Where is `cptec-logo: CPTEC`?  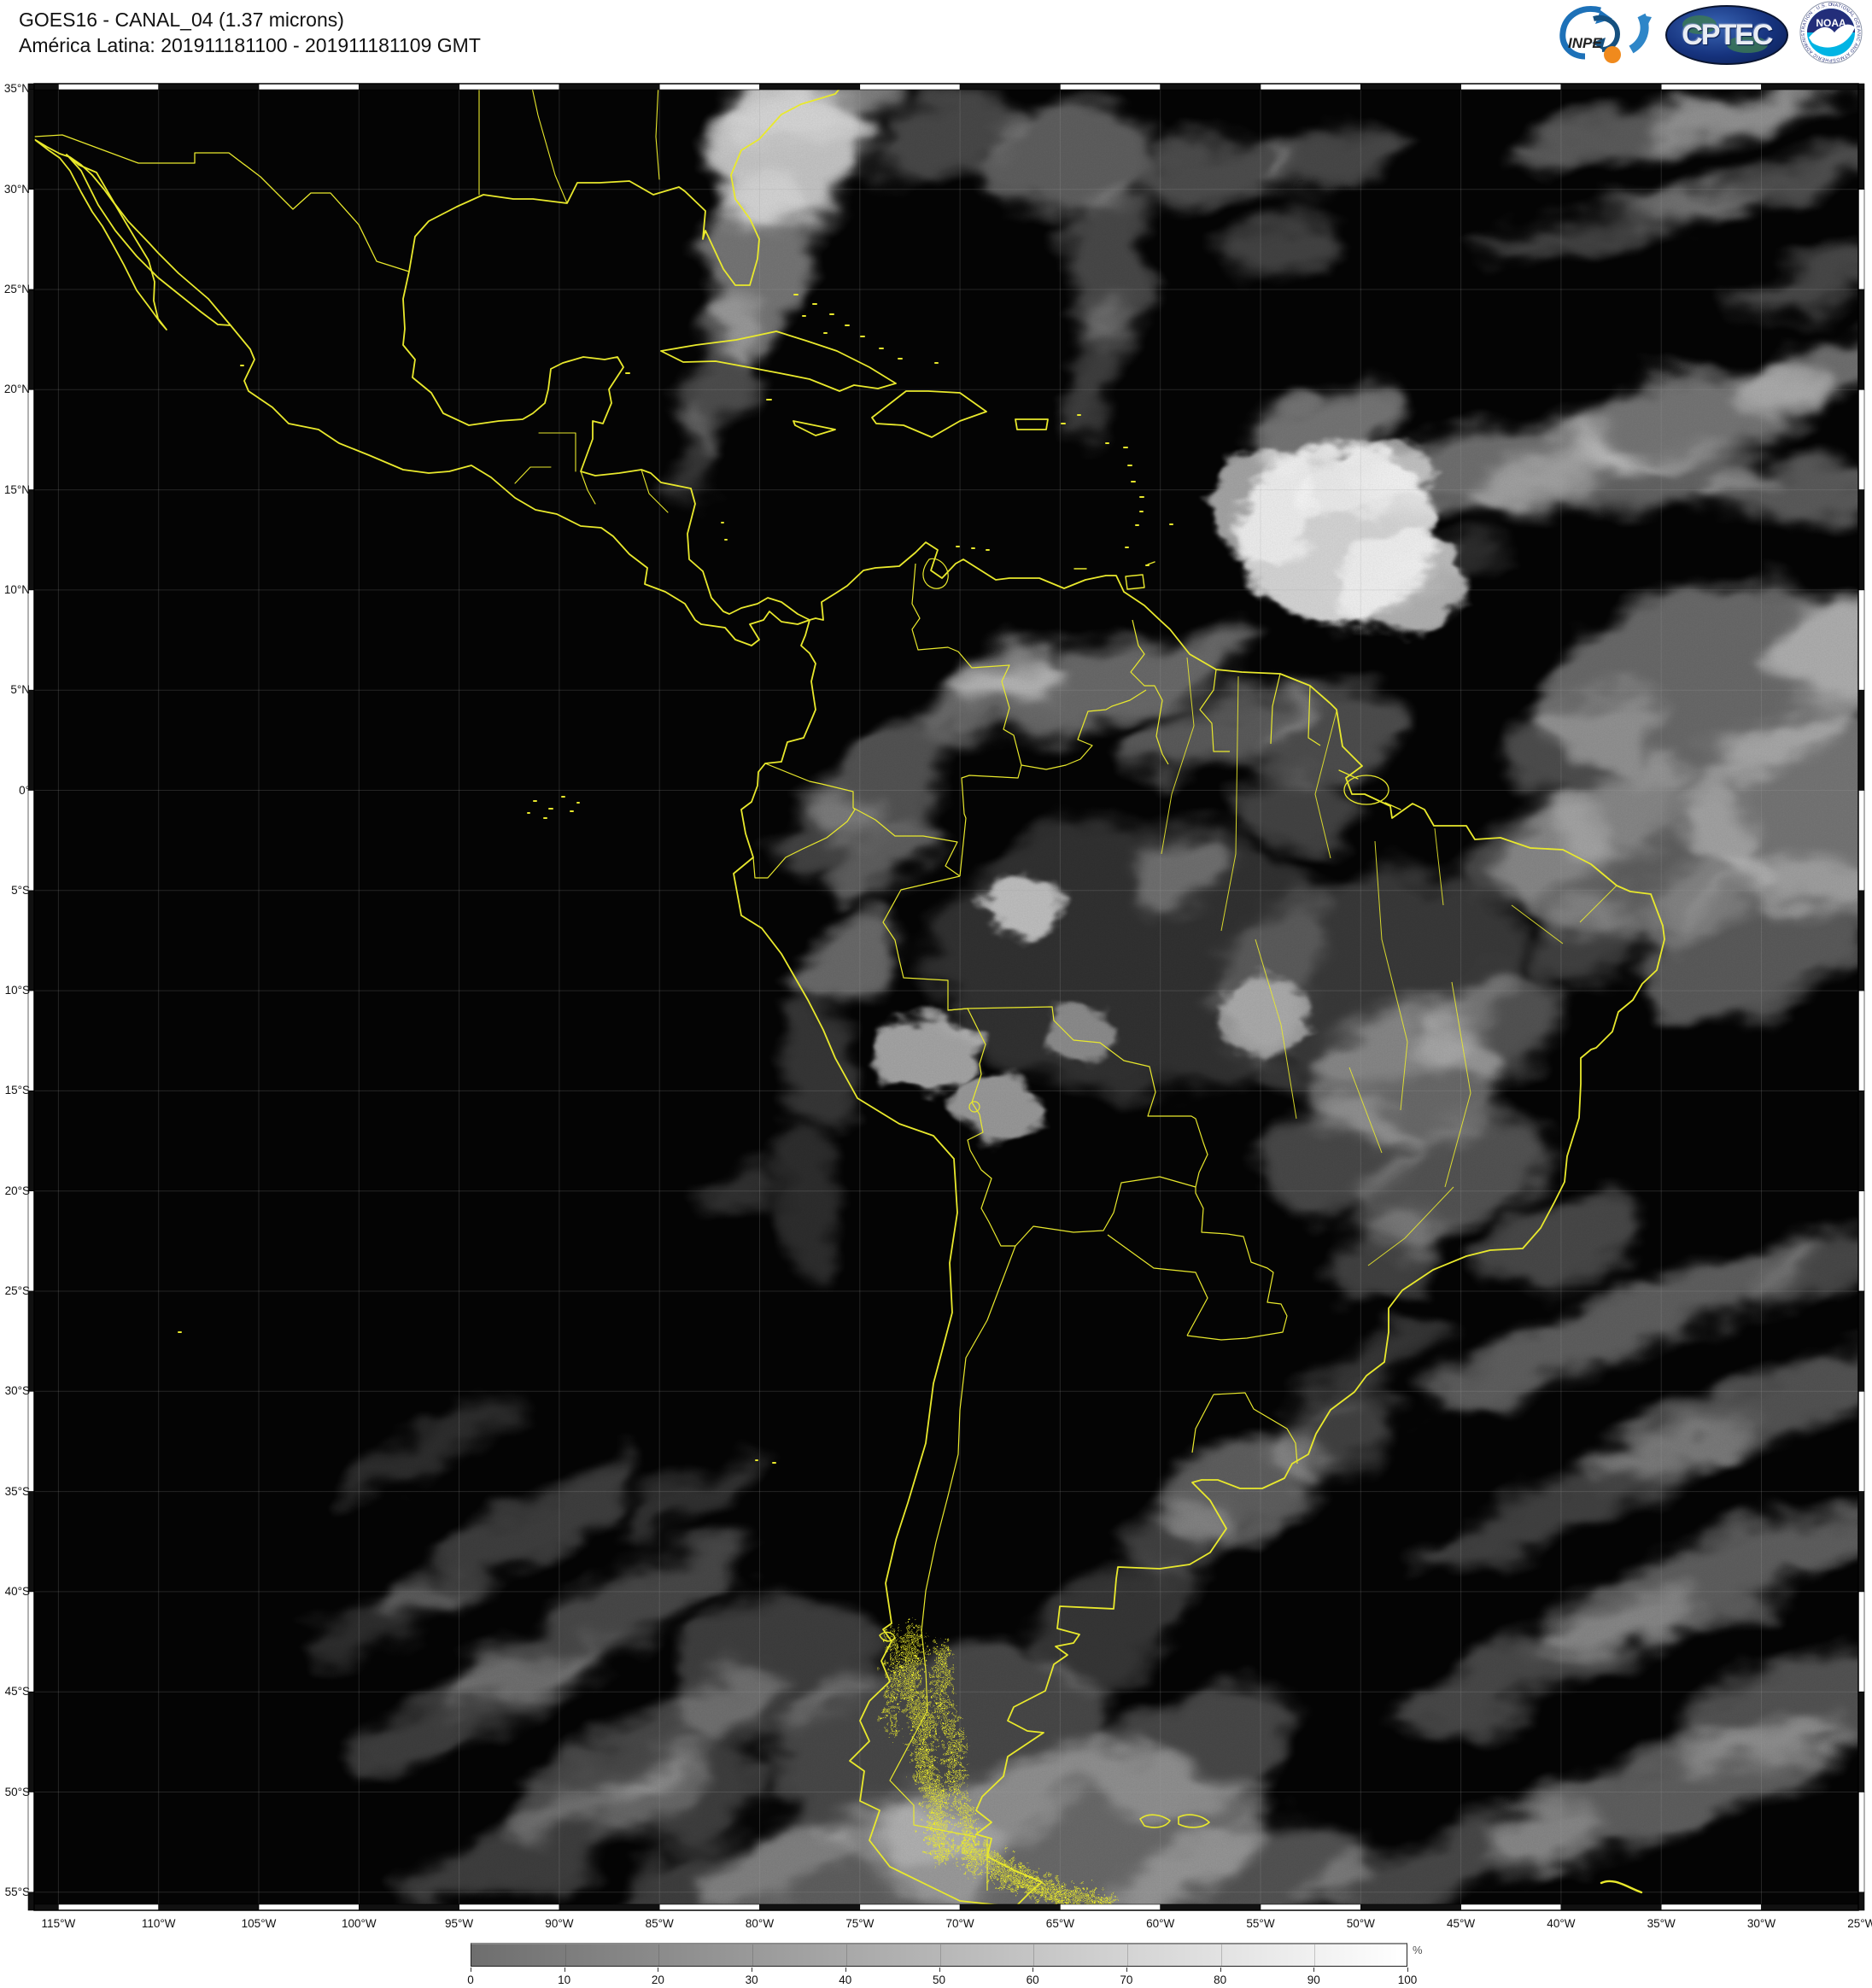
cptec-logo: CPTEC is located at coordinates (1726, 35).